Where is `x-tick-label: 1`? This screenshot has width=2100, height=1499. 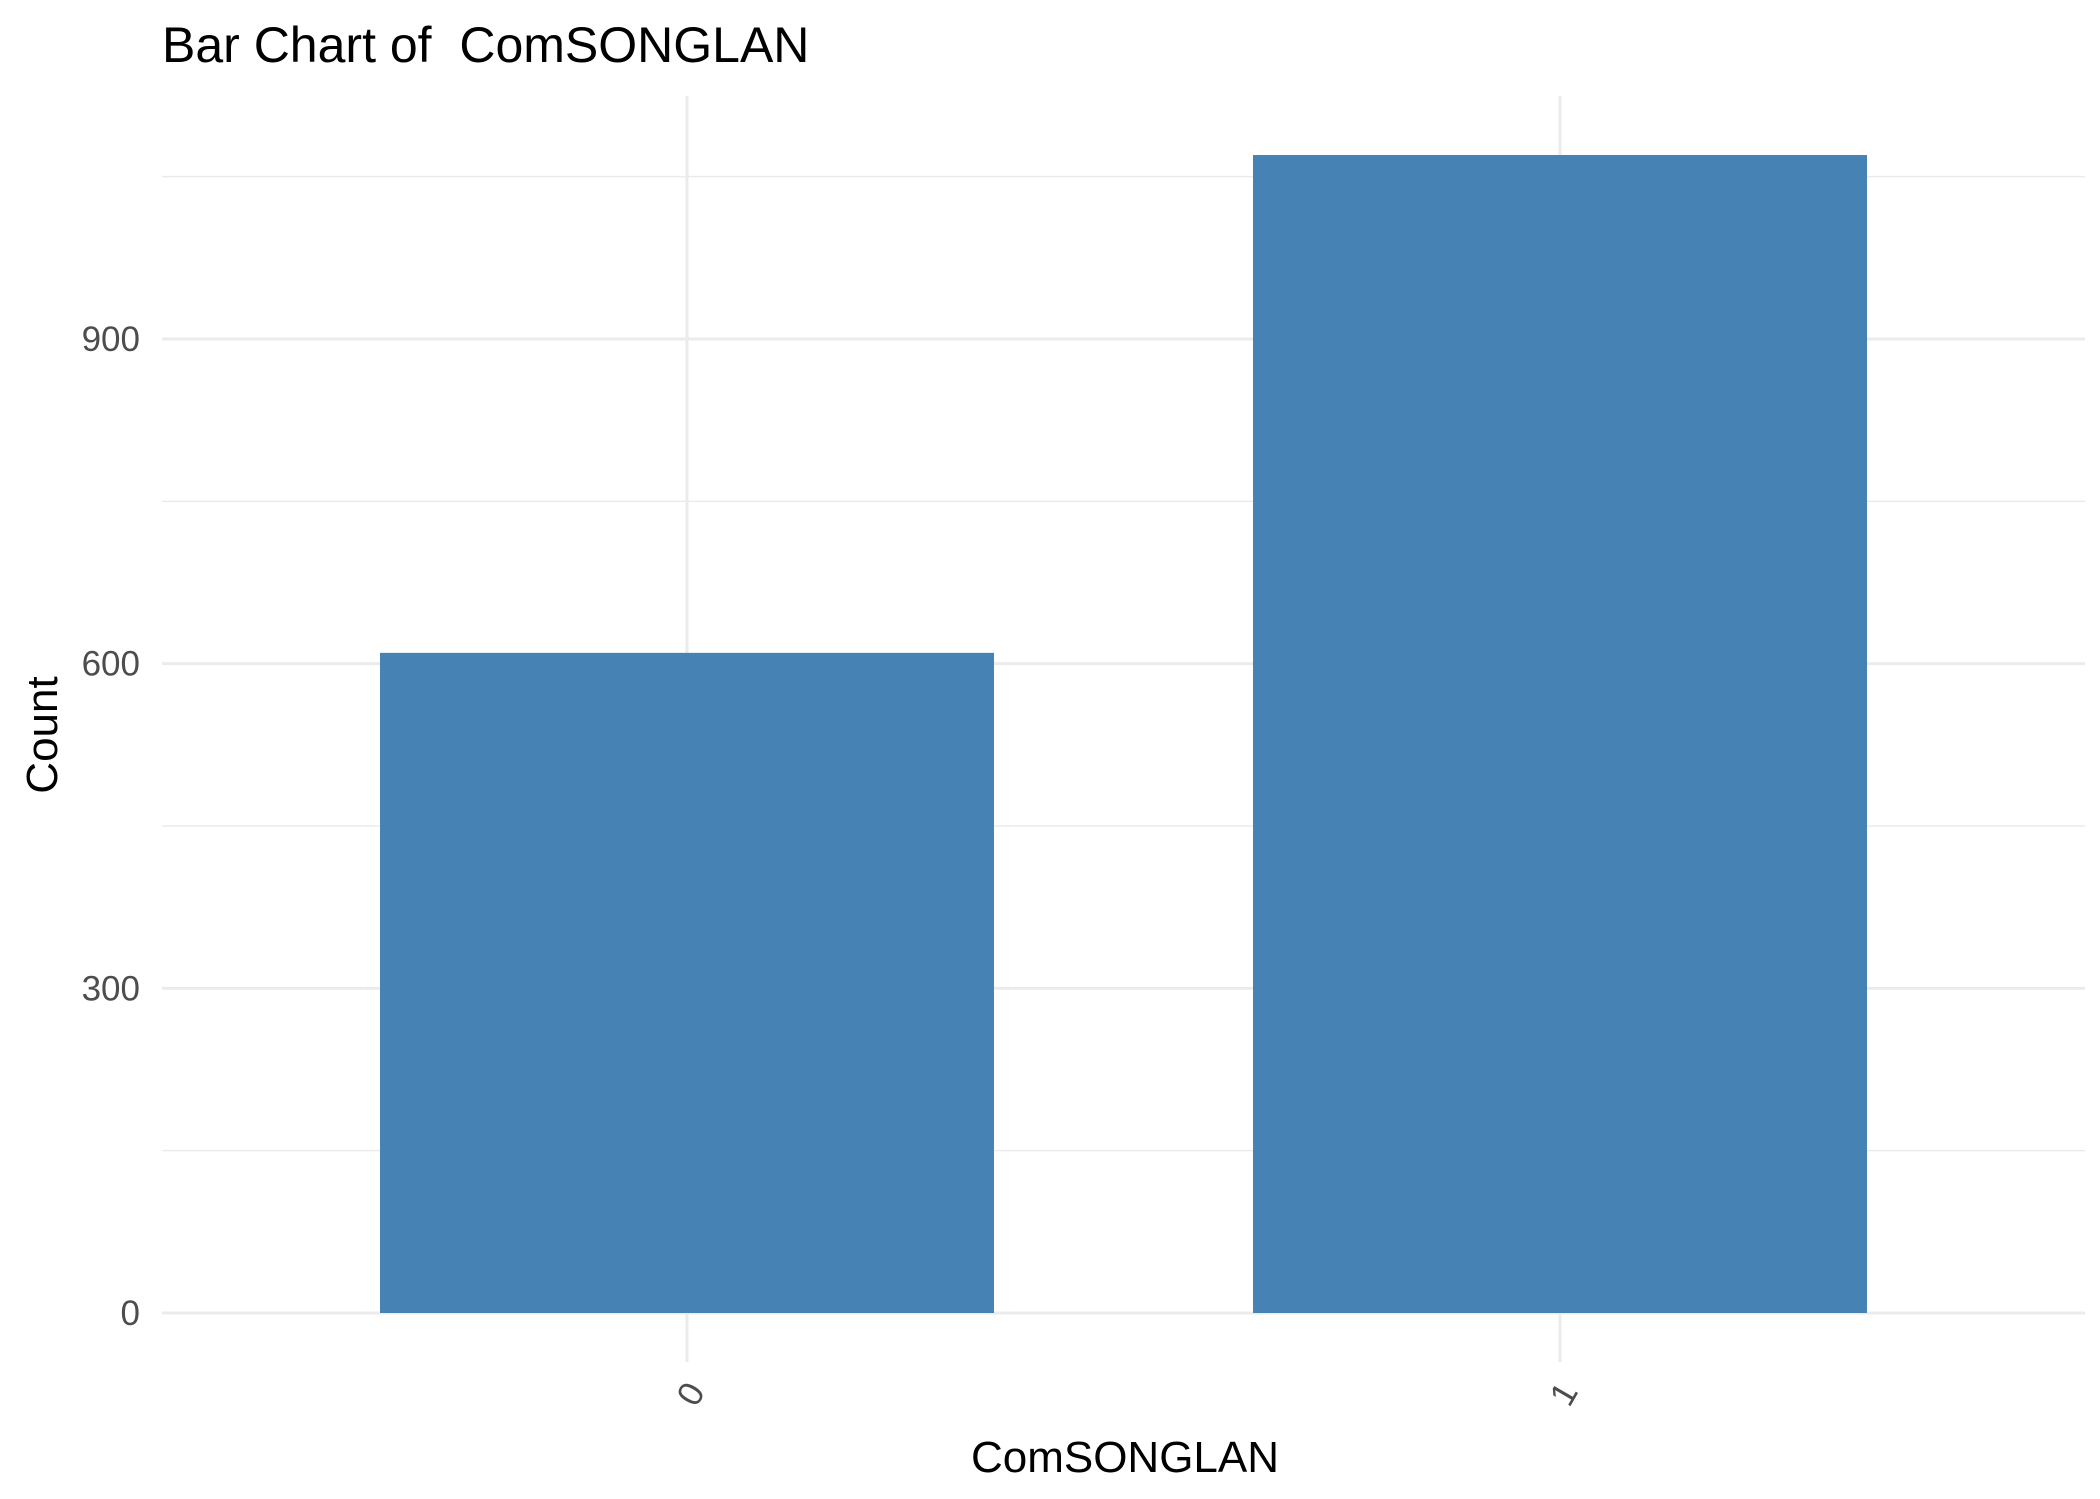
x-tick-label: 1 is located at coordinates (1564, 1394).